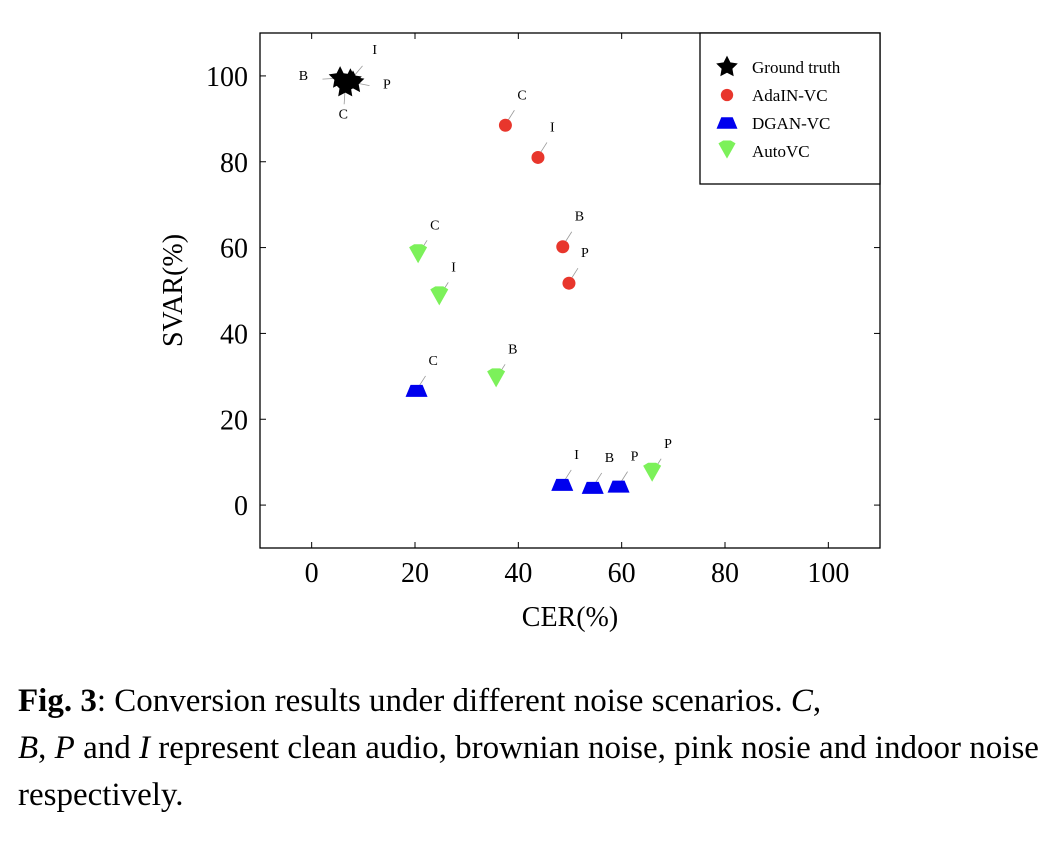  I want to click on legend-entry: DGAN-VC, so click(791, 123).